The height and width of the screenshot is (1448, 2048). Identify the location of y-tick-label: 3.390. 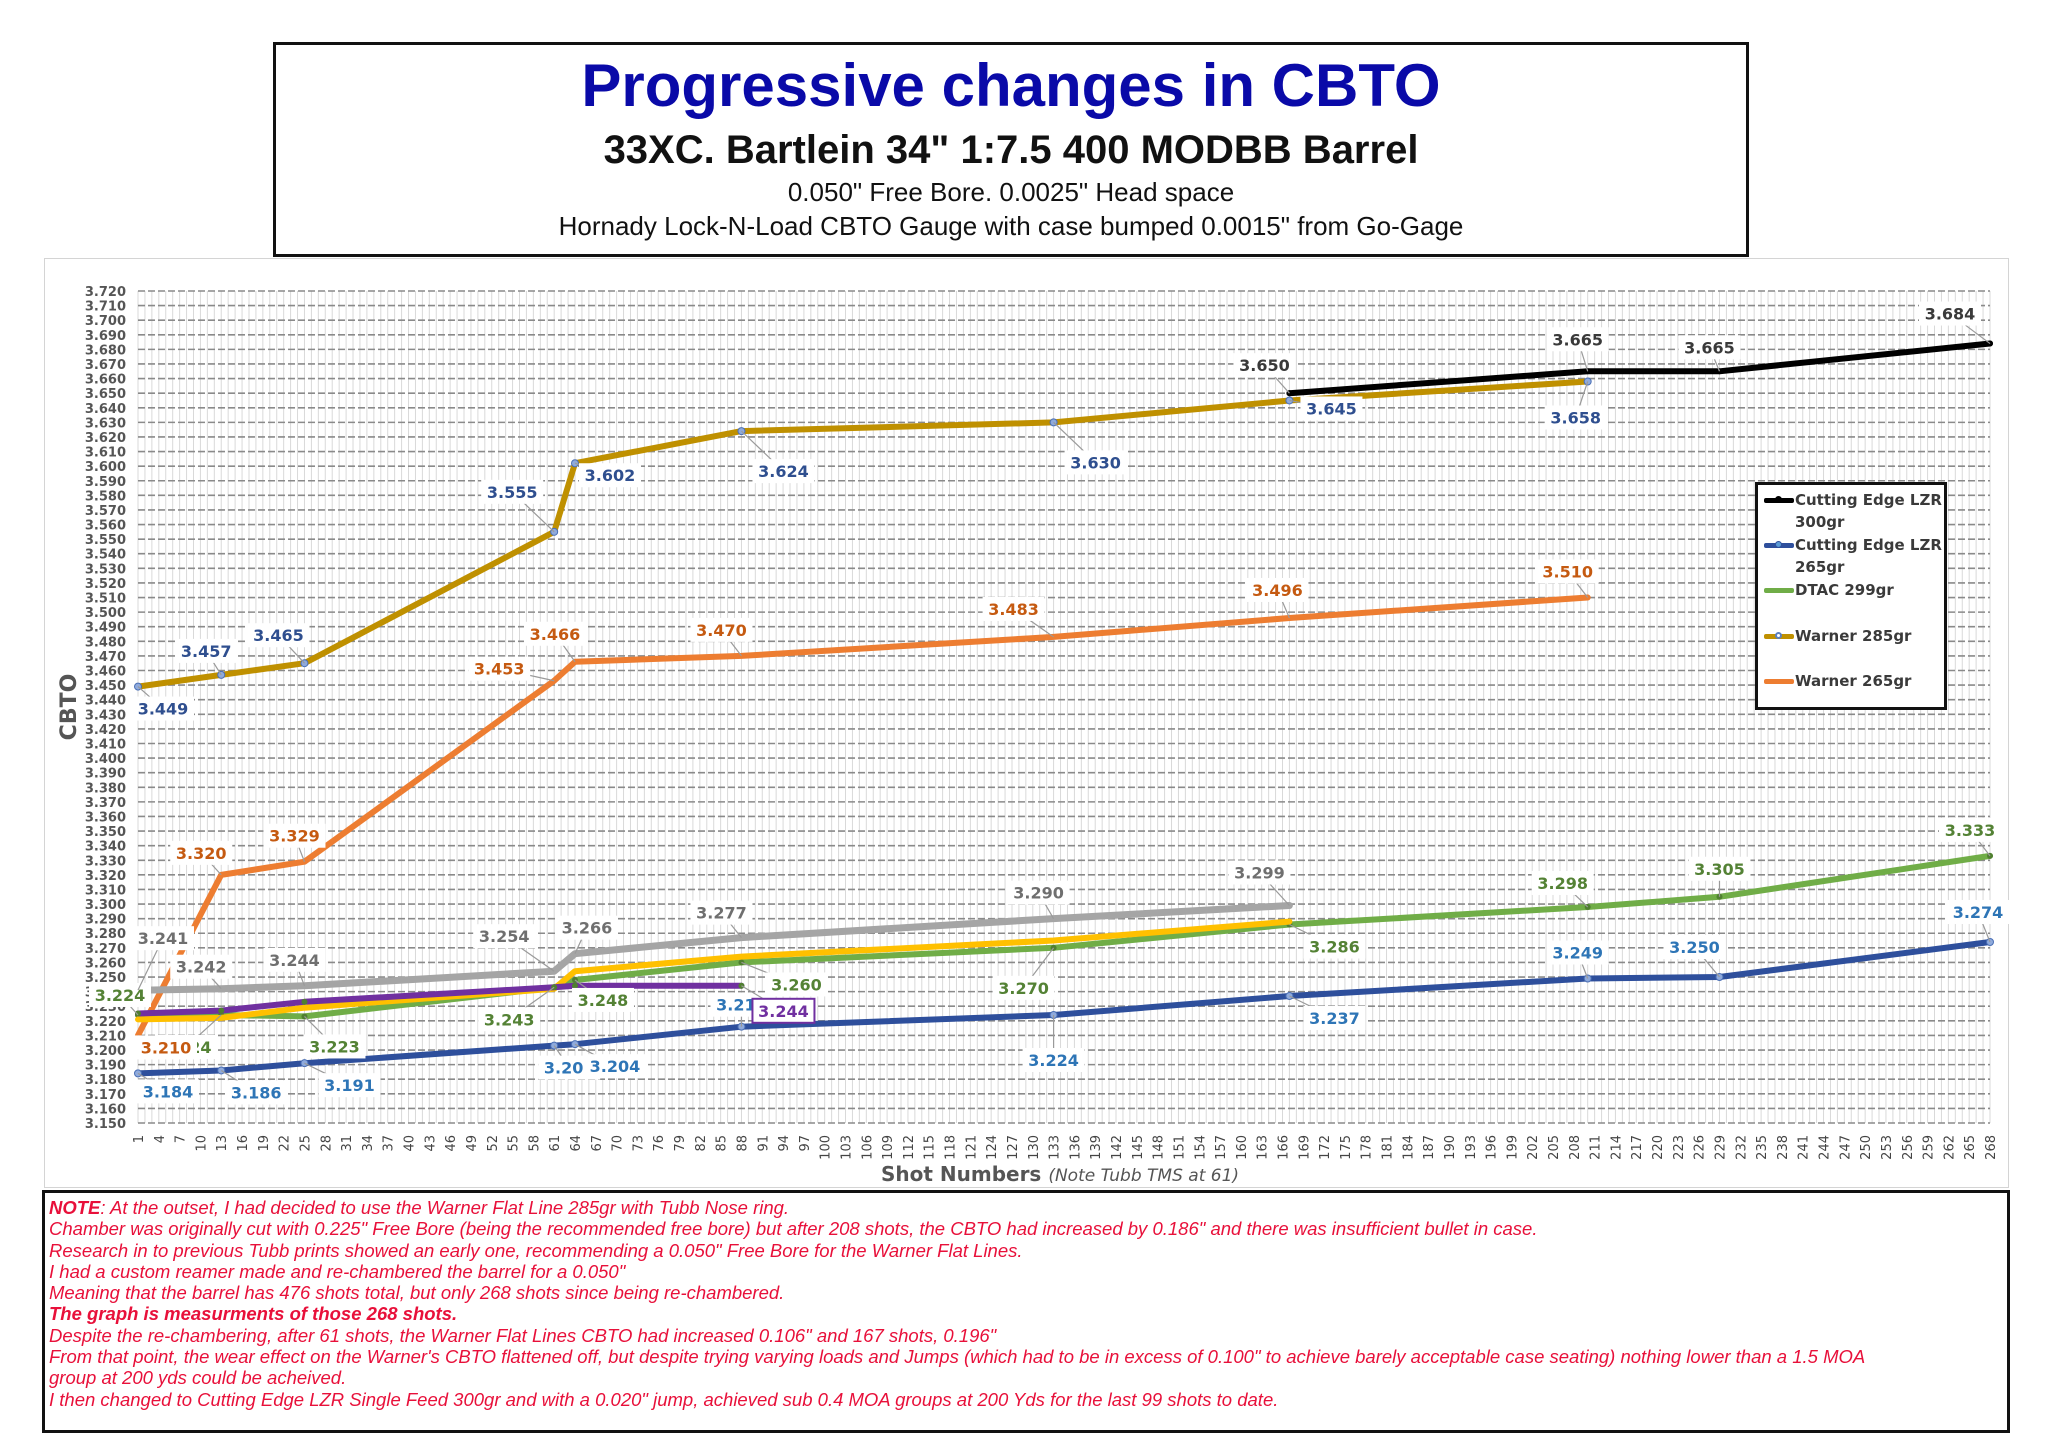
(105, 774).